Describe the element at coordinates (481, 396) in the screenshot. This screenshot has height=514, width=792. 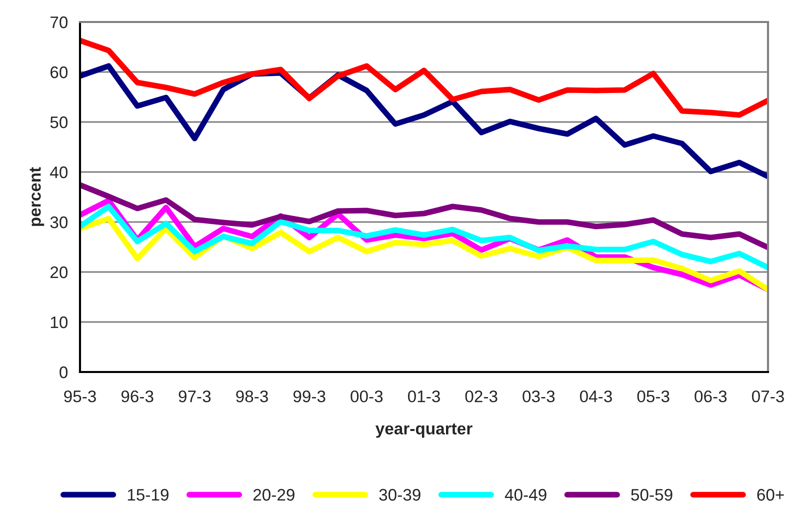
I see `x-tick-label: 02-3` at that location.